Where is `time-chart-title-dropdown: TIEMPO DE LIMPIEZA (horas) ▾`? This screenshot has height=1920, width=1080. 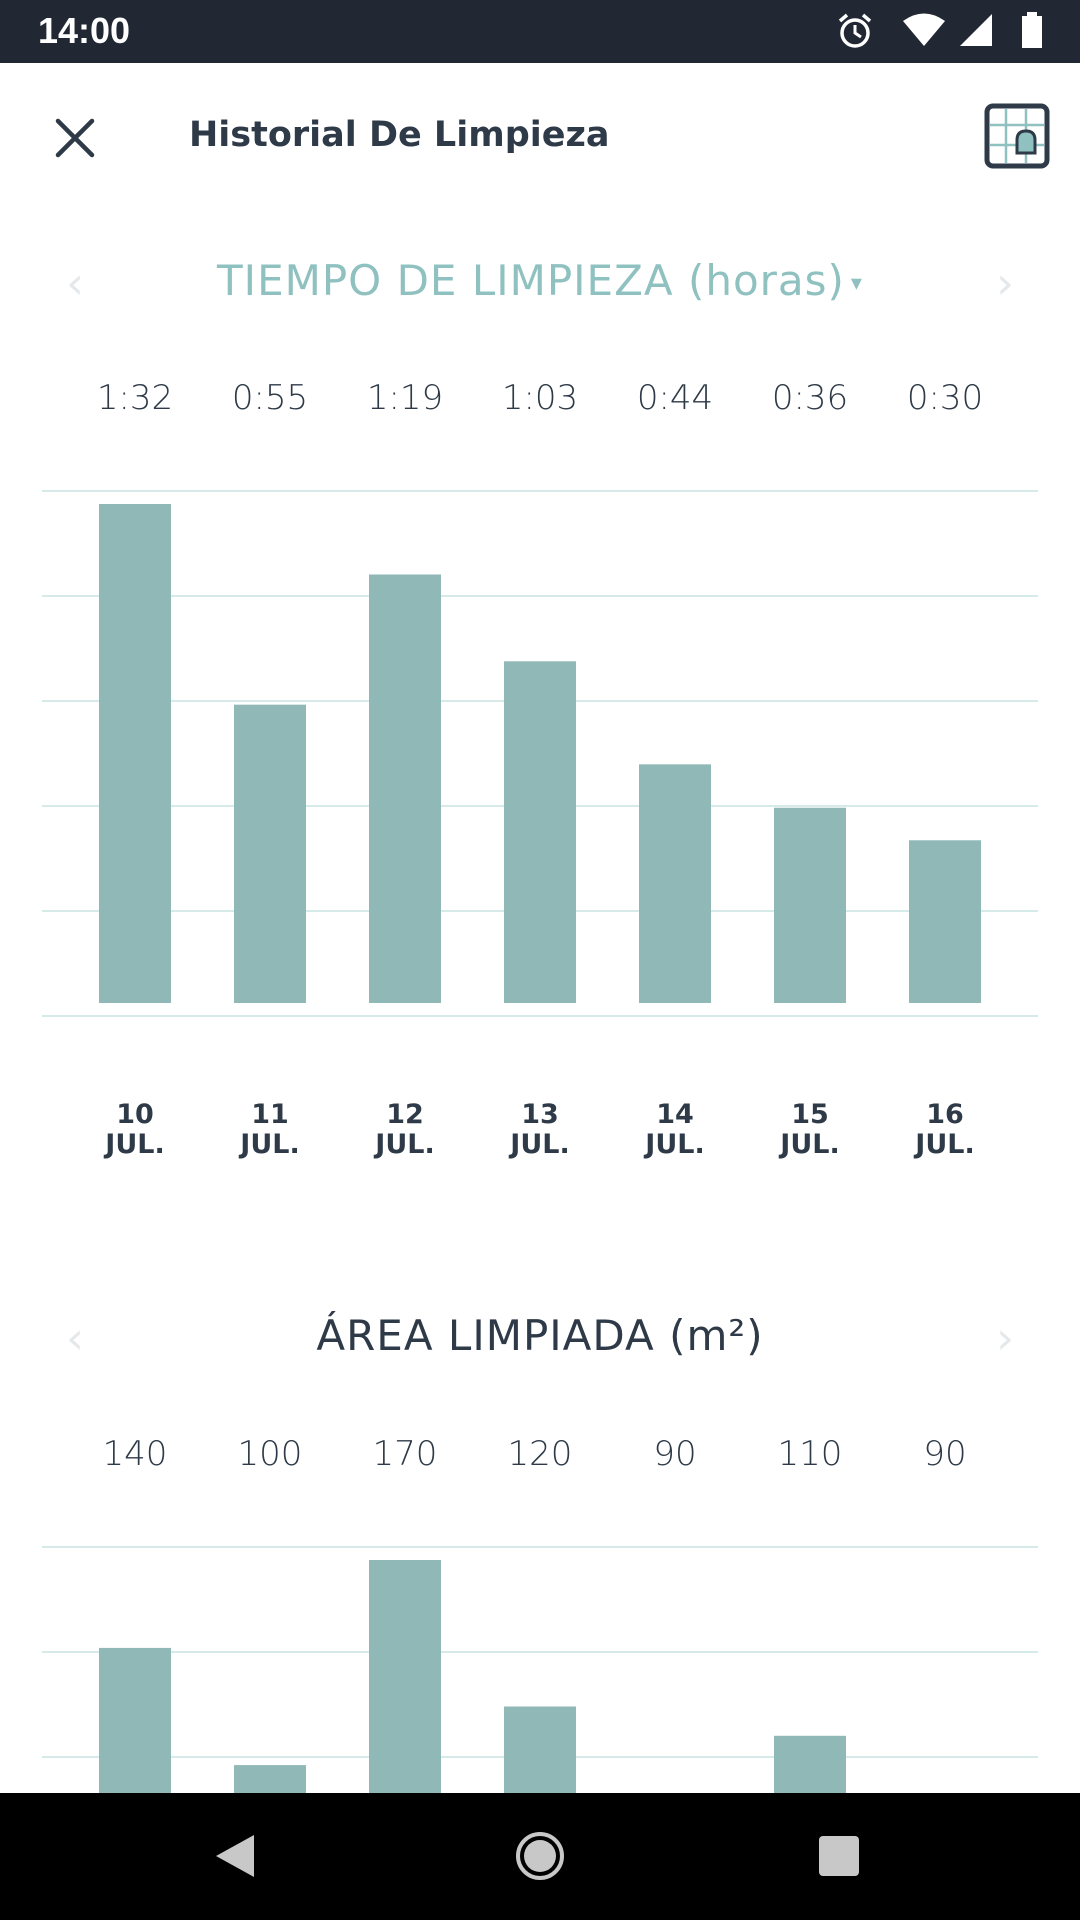 time-chart-title-dropdown: TIEMPO DE LIMPIEZA (horas) ▾ is located at coordinates (540, 280).